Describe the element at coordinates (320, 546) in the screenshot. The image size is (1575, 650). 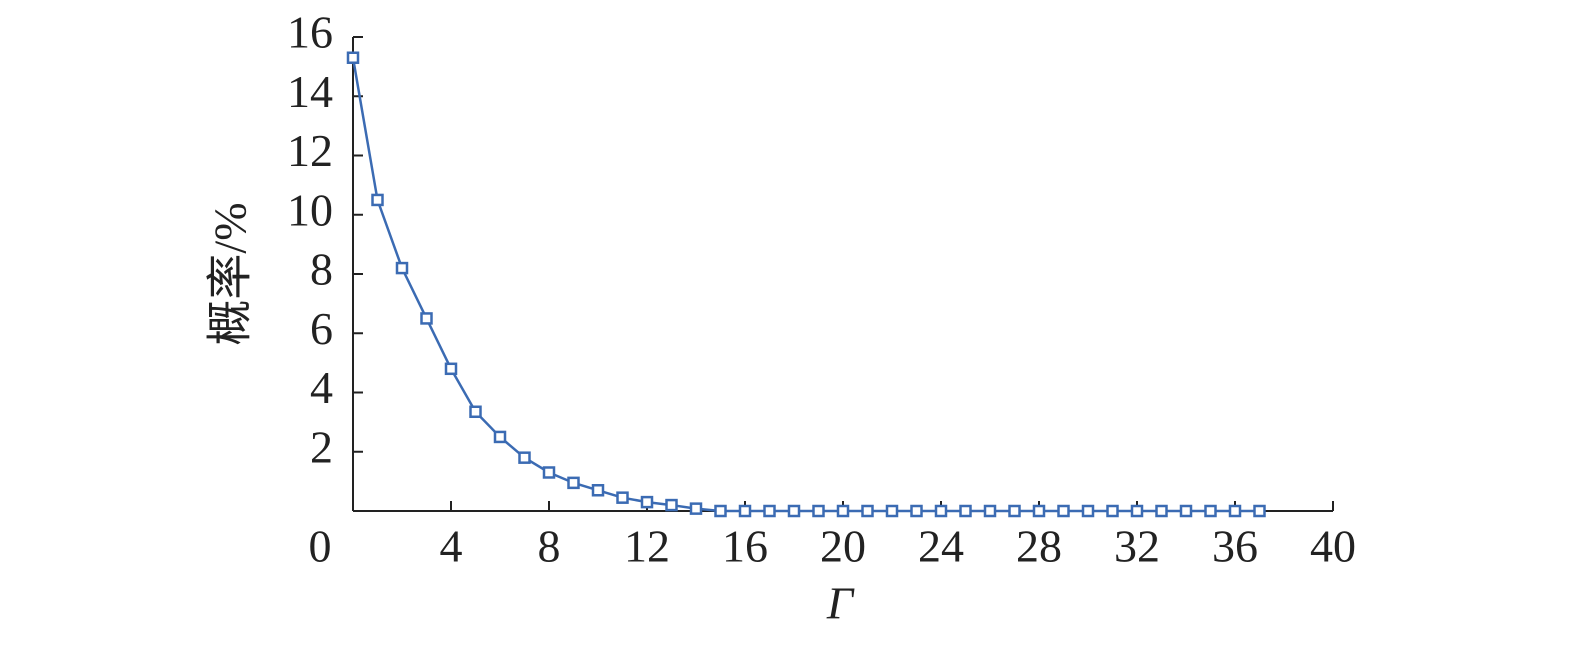
I see `x-tick-label: 0` at that location.